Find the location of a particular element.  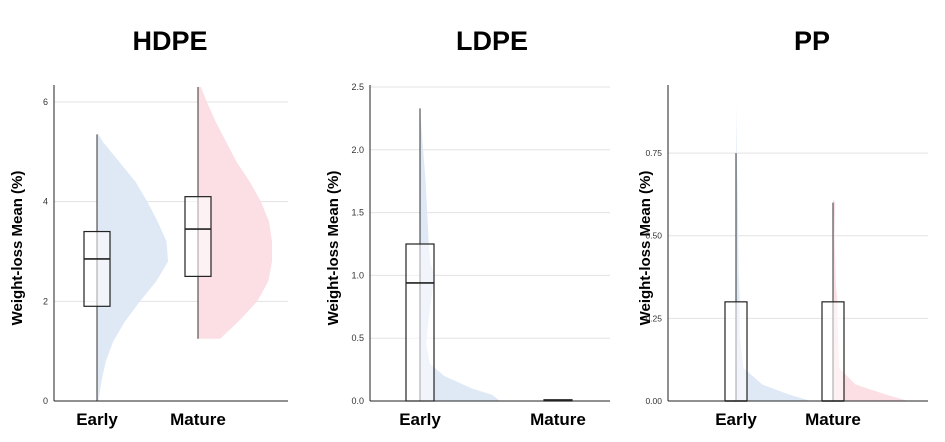

density-early is located at coordinates (133, 267).